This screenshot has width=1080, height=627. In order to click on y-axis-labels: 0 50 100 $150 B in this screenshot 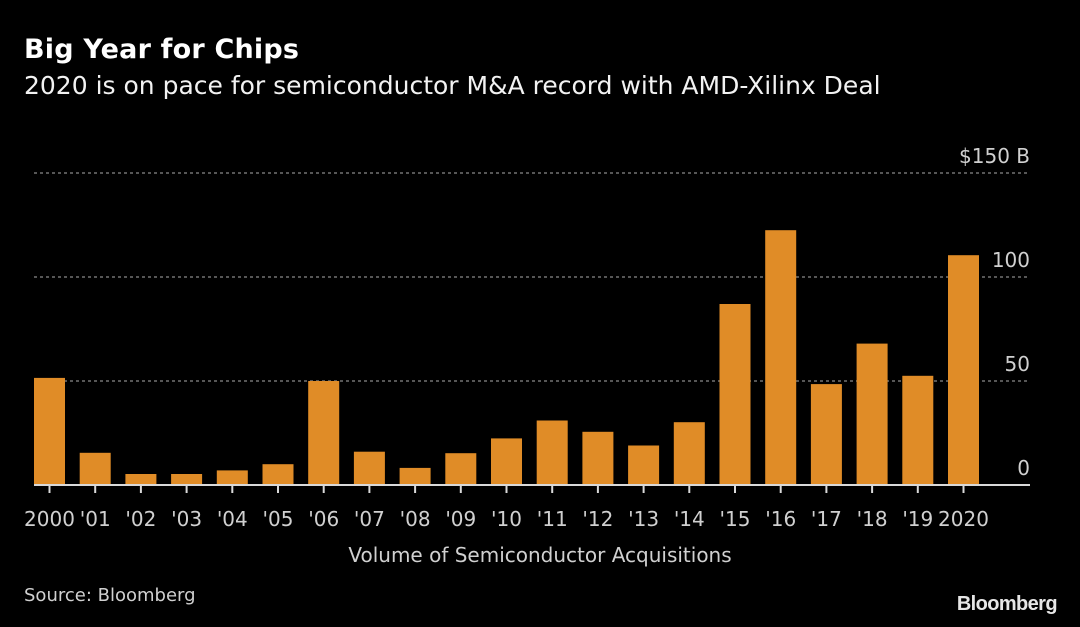, I will do `click(994, 312)`.